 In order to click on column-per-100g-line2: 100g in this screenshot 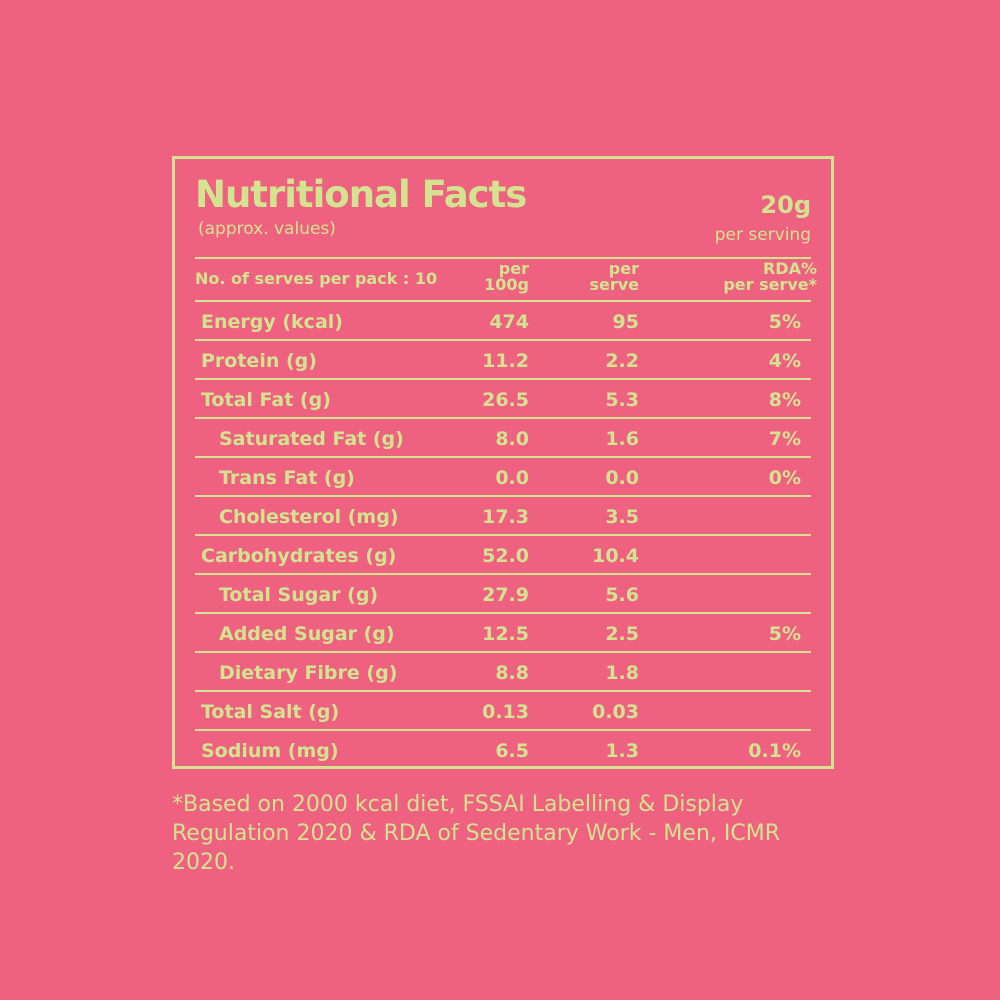, I will do `click(506, 284)`.